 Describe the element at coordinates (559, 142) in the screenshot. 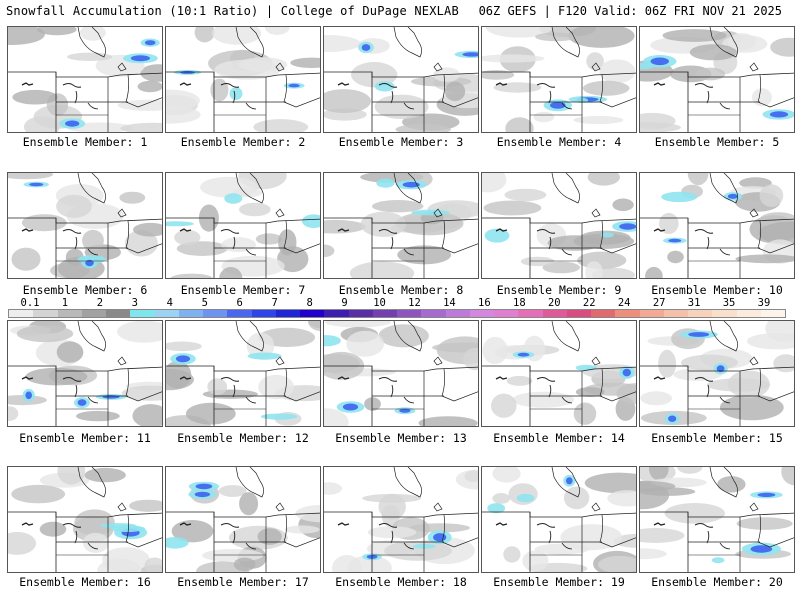

I see `ensemble-member-label: Ensemble Member: 4` at that location.